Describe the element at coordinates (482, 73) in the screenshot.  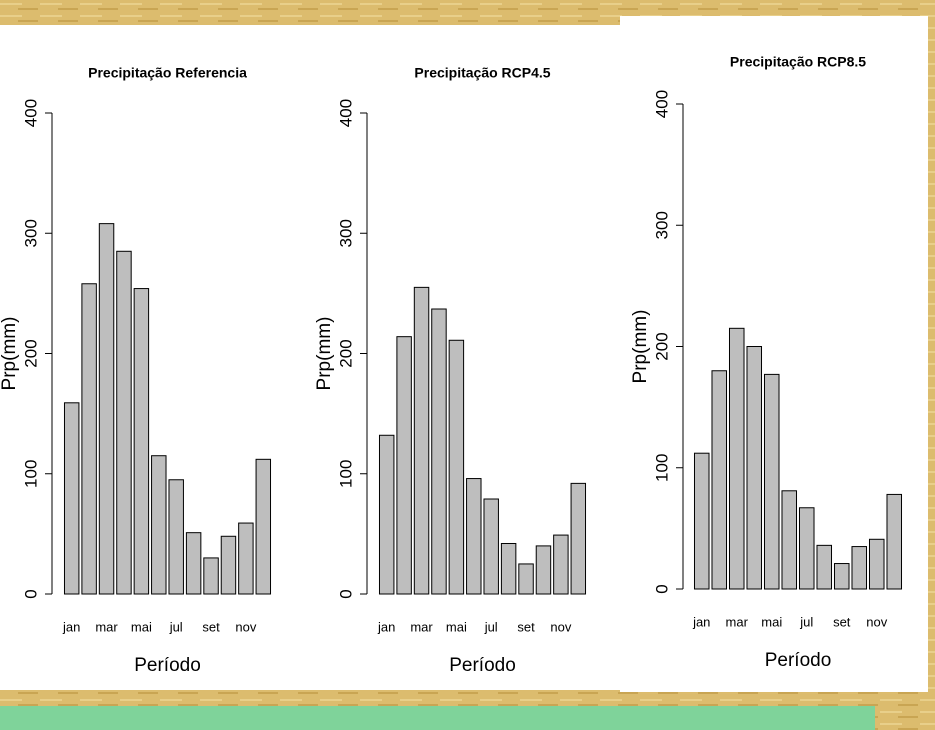
I see `chart-title: Precipitação RCP4.5` at that location.